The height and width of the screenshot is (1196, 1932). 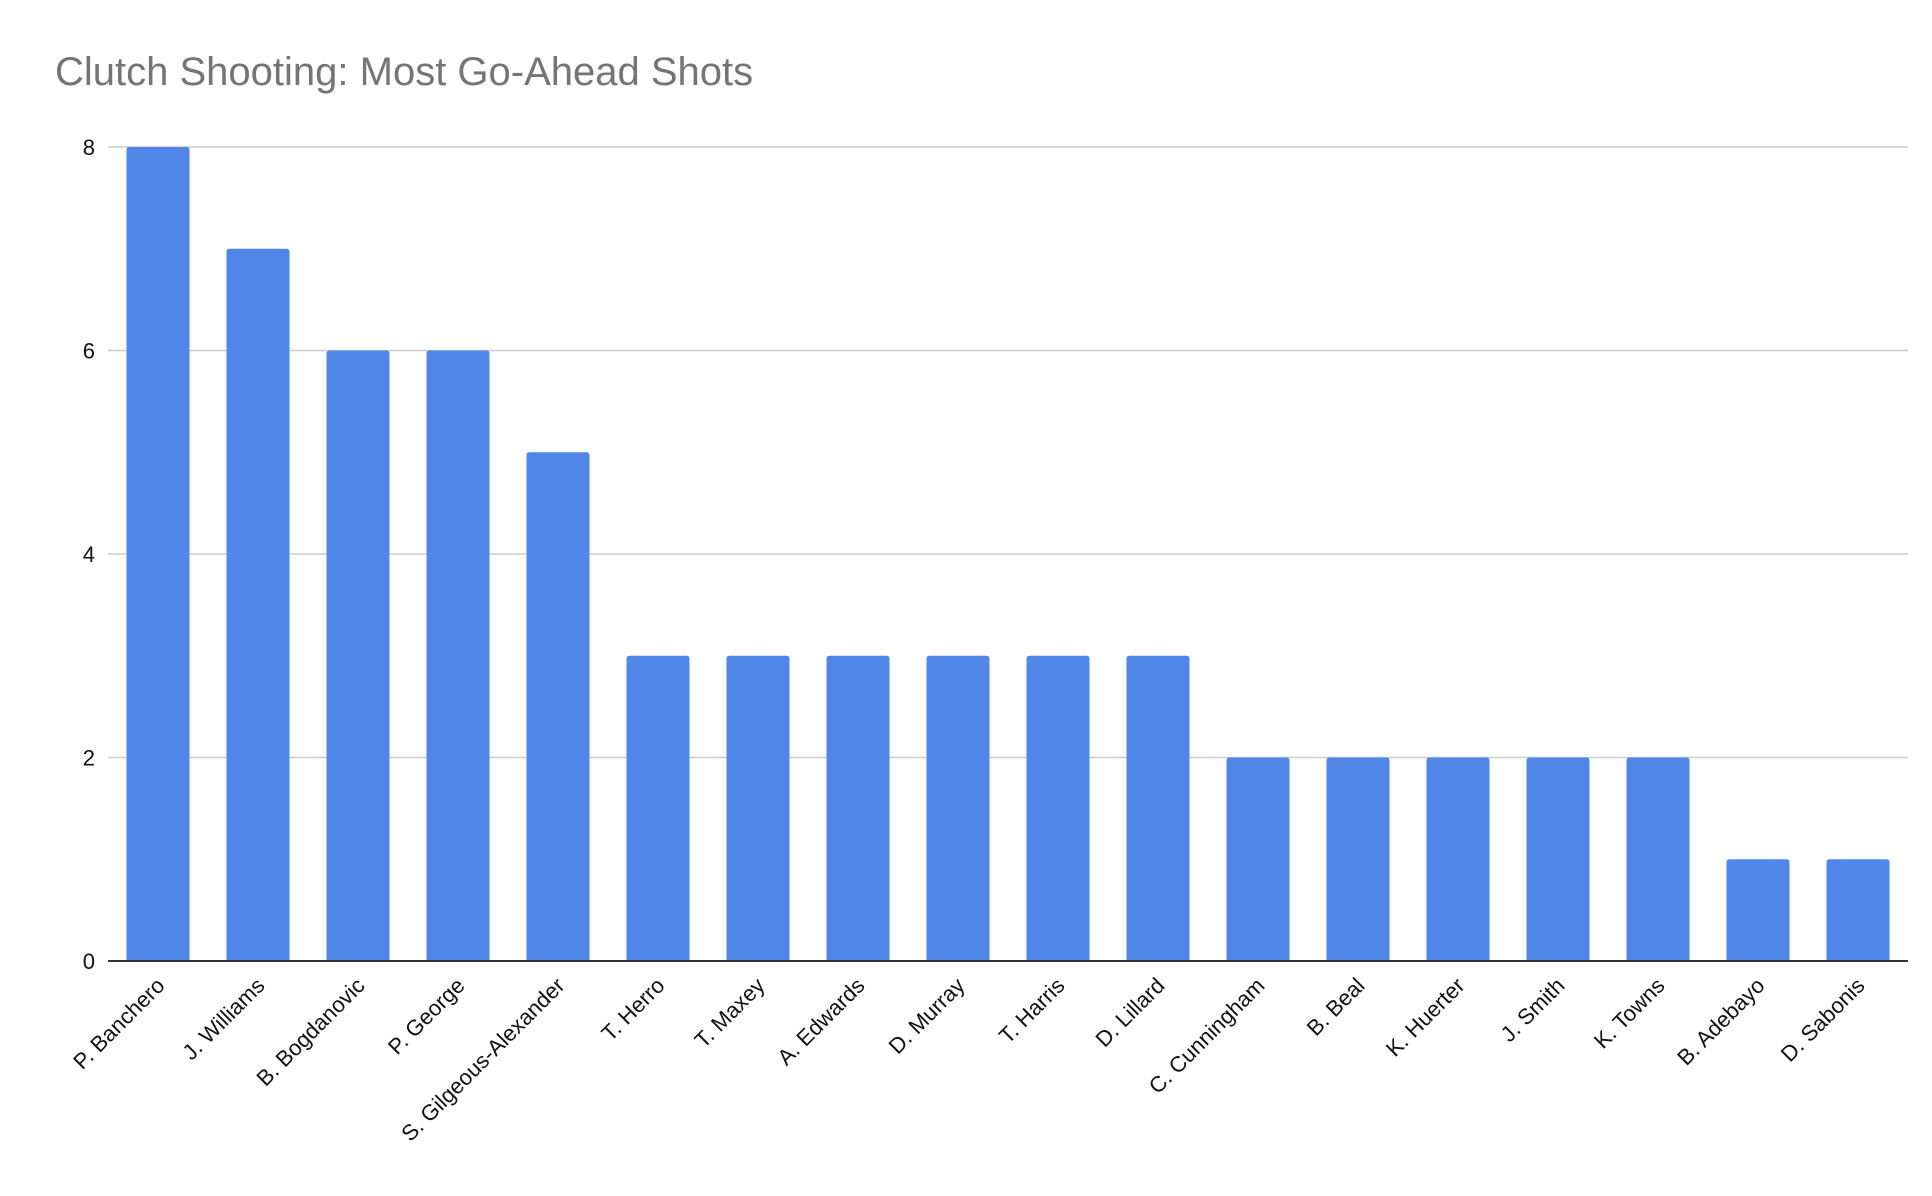 What do you see at coordinates (1533, 1010) in the screenshot?
I see `x-tick-label: J. Smith` at bounding box center [1533, 1010].